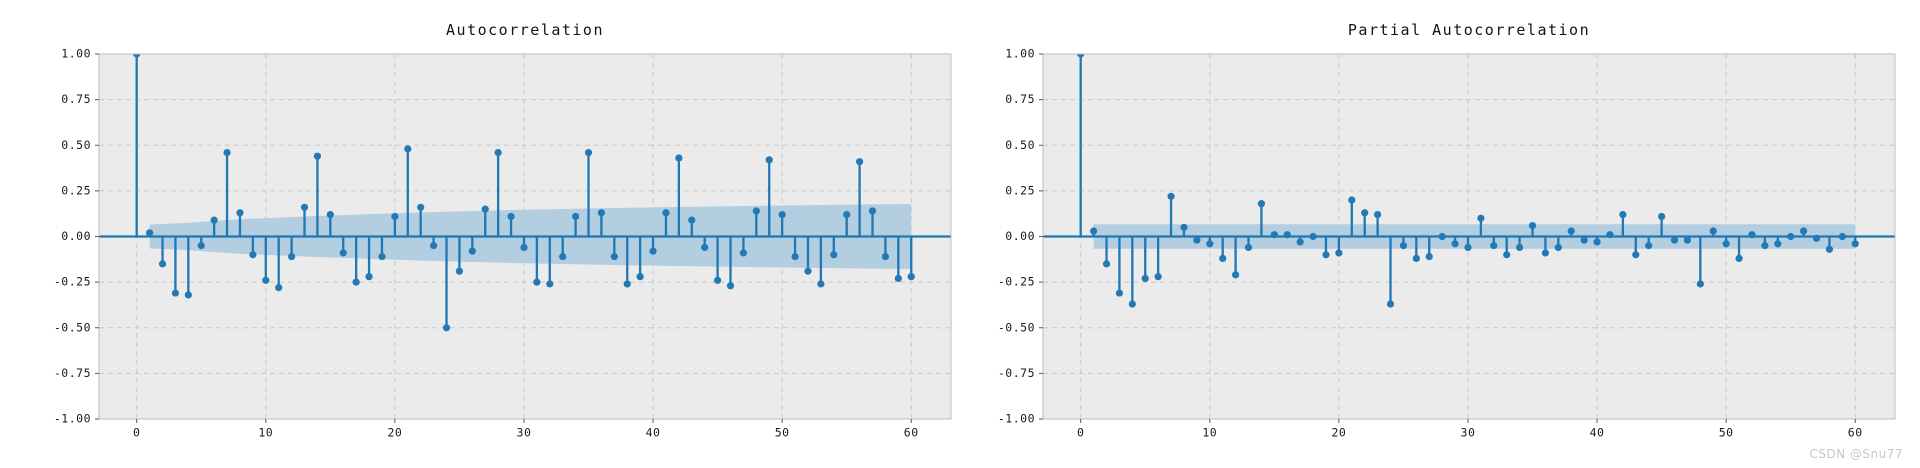 The width and height of the screenshot is (1920, 468). Describe the element at coordinates (76, 54) in the screenshot. I see `acf-ytick-label: 1.00` at that location.